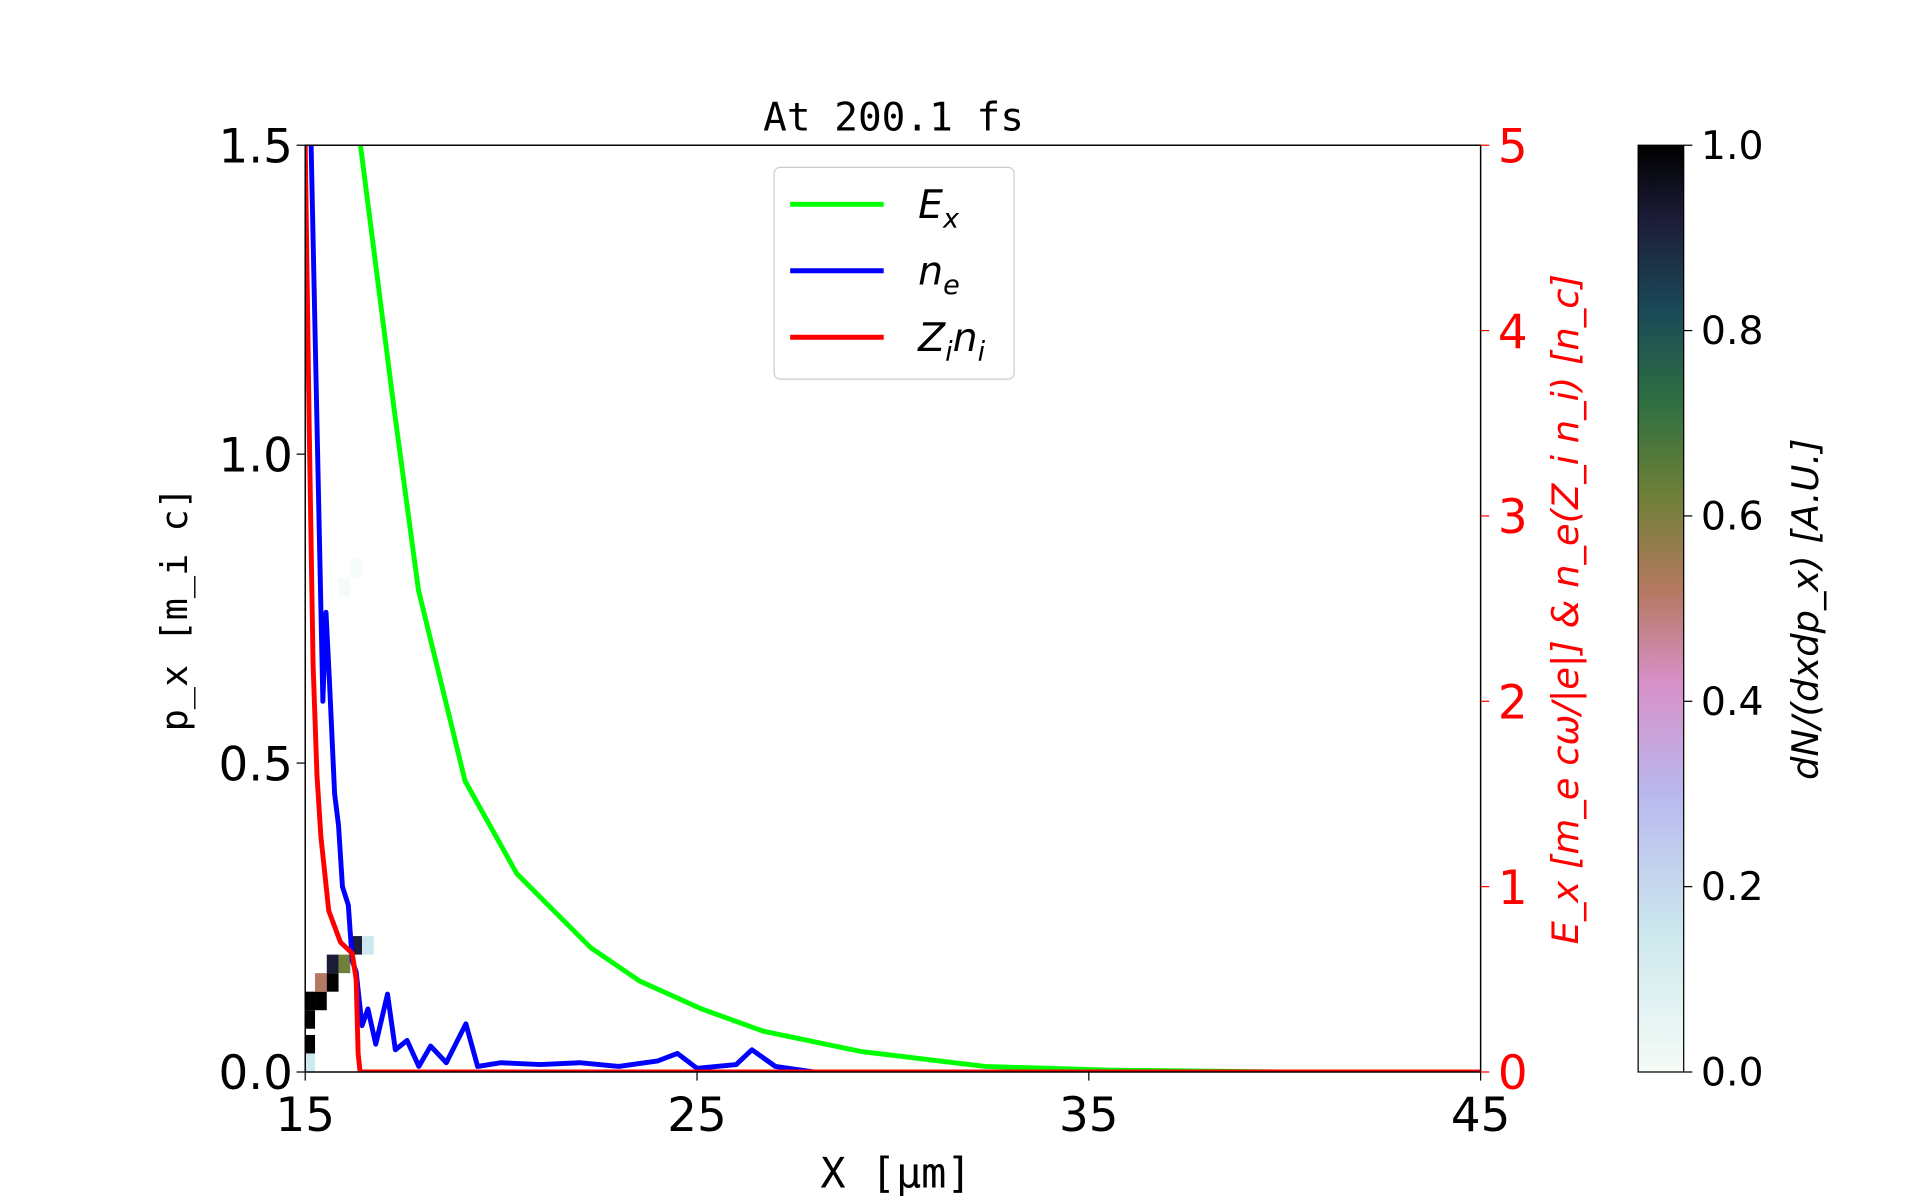  Describe the element at coordinates (1513, 704) in the screenshot. I see `y-right-tick-label: 2` at that location.